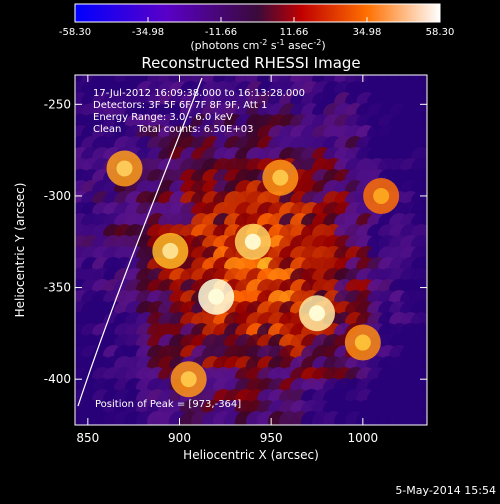 This screenshot has height=504, width=500. What do you see at coordinates (256, 27) in the screenshot?
I see `colorbar-ticks: -58.30 -34.98 -11.66 11.66 34.98 58.30` at bounding box center [256, 27].